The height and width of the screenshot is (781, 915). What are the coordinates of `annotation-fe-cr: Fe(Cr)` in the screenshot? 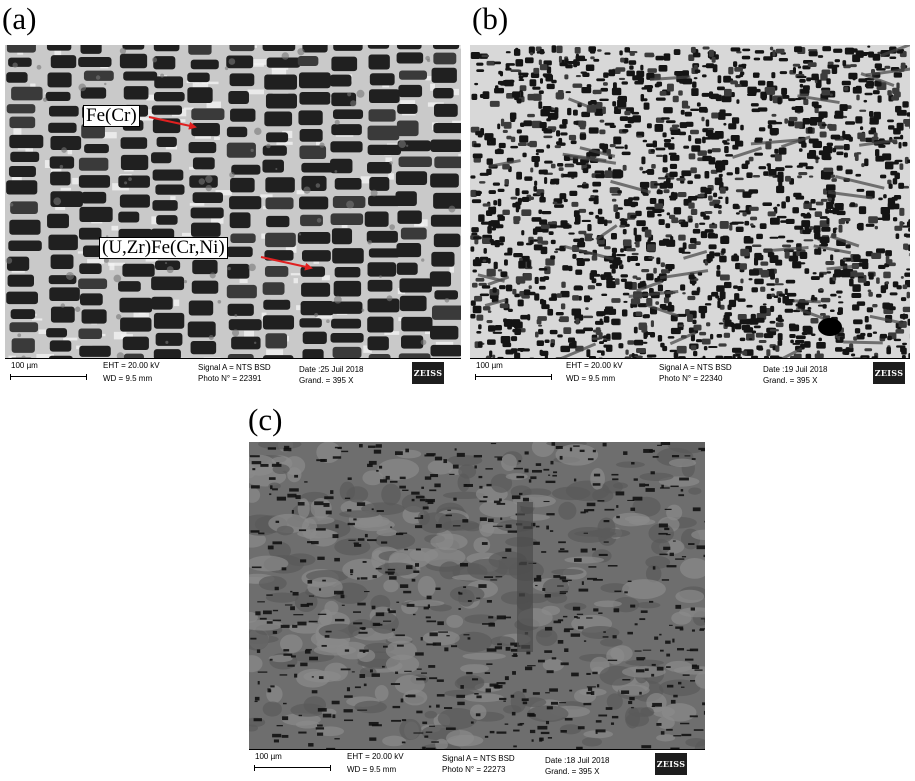 It's located at (111, 116).